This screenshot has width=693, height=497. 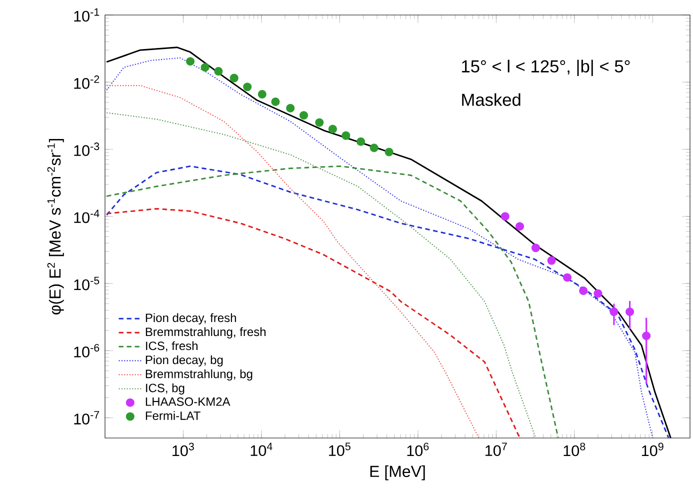 What do you see at coordinates (261, 449) in the screenshot?
I see `x-tick-label: 10$^{4}$` at bounding box center [261, 449].